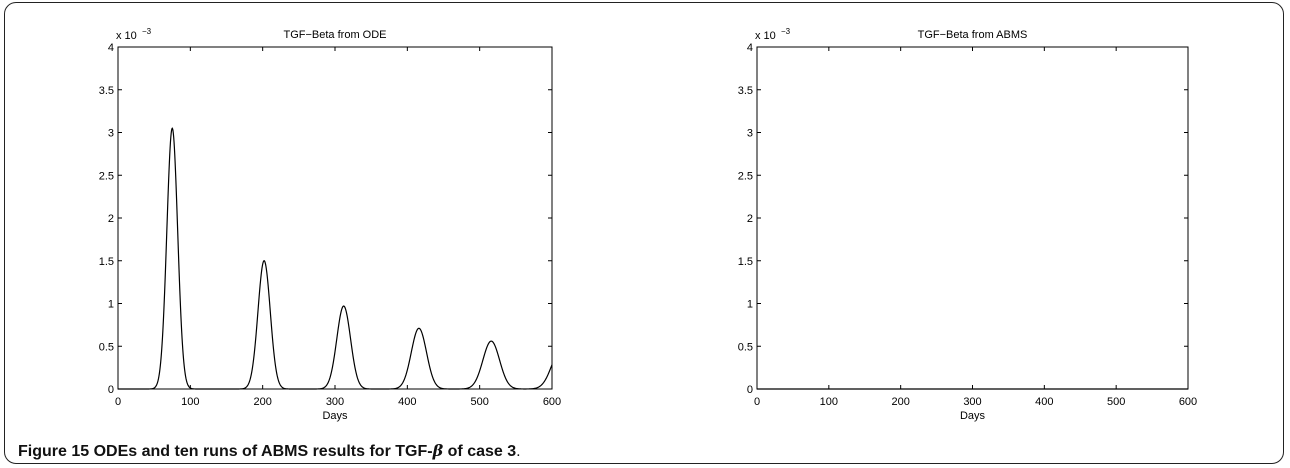  What do you see at coordinates (973, 35) in the screenshot?
I see `abms-chart-title: TGF−Beta from ABMS` at bounding box center [973, 35].